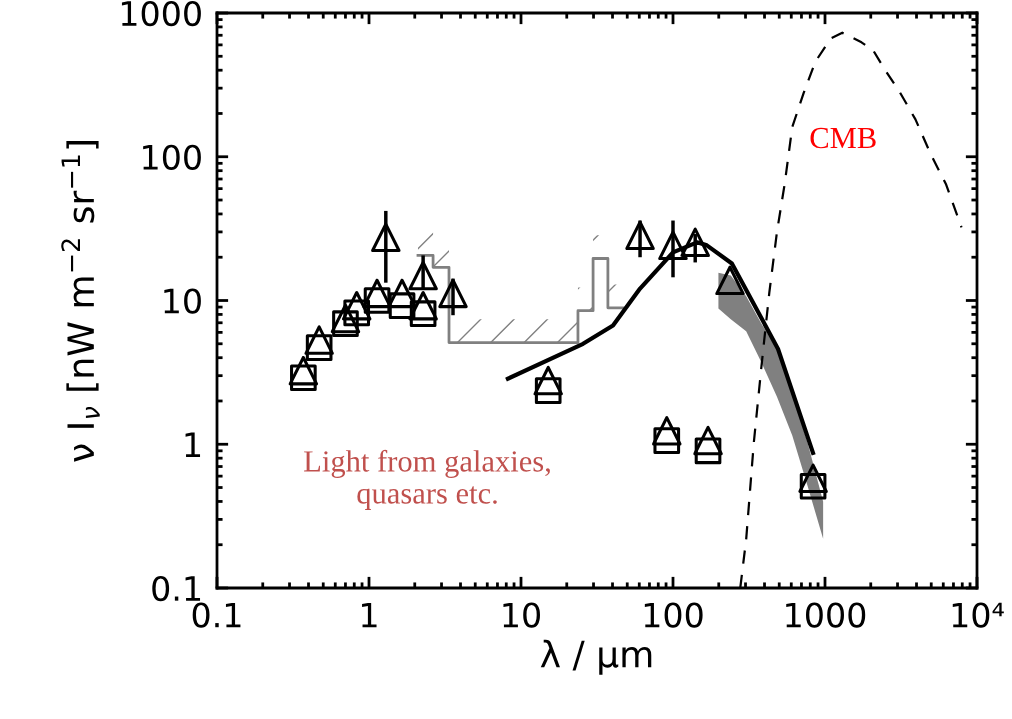  Describe the element at coordinates (596, 657) in the screenshot. I see `x-axis-title: λ / μm` at that location.